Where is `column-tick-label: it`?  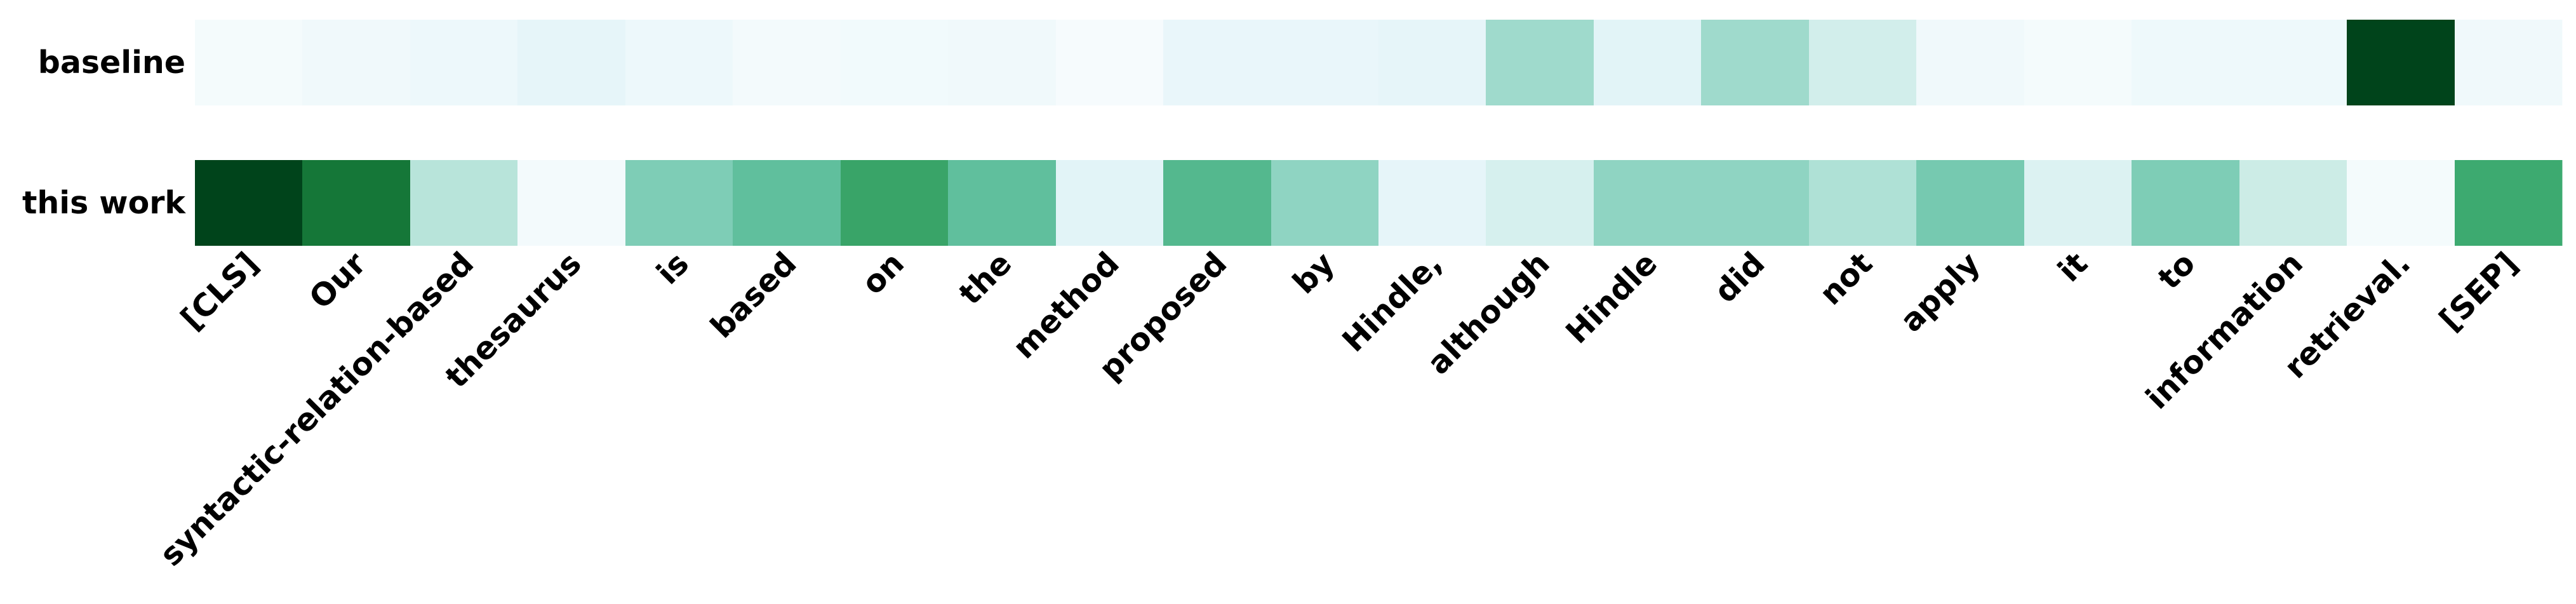
column-tick-label: it is located at coordinates (2073, 267).